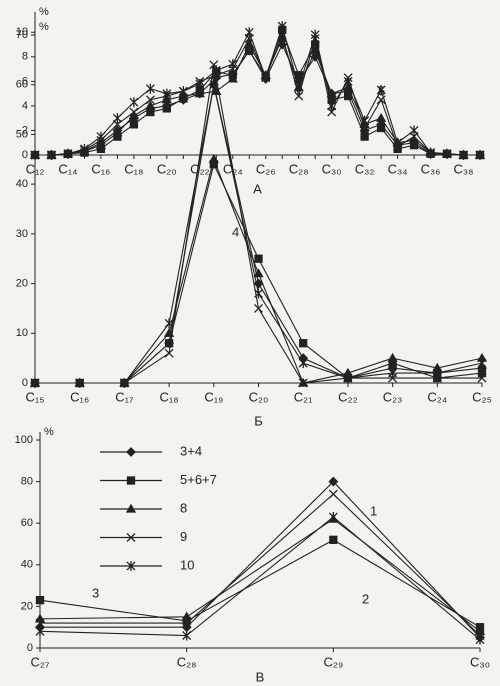  I want to click on x-tick-label: C₂₃, so click(393, 396).